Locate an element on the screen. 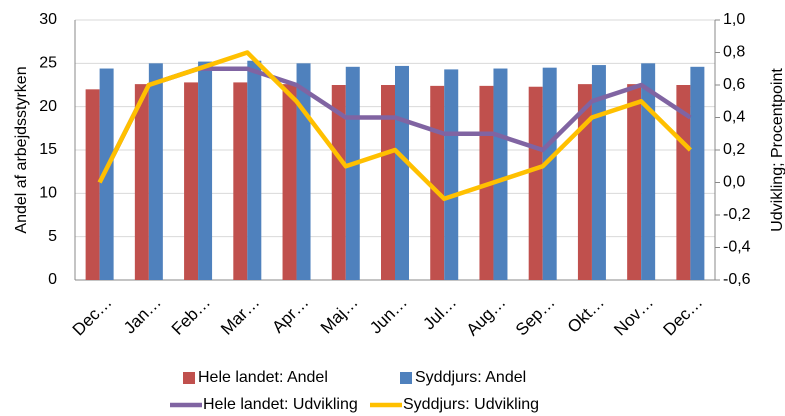 This screenshot has width=785, height=416. y-axis-title: Andel af arbejdsstyrken is located at coordinates (21, 149).